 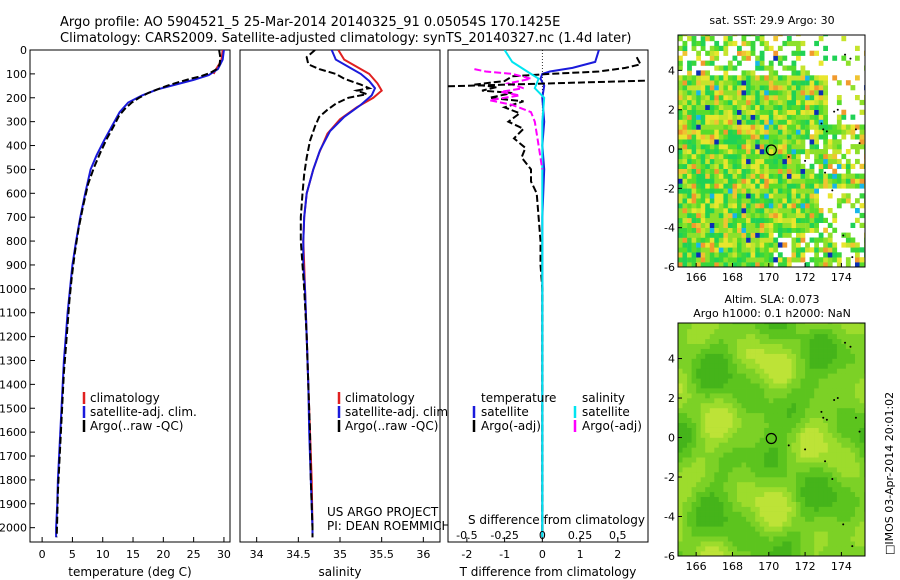 What do you see at coordinates (771, 439) in the screenshot?
I see `sla-map-frame` at bounding box center [771, 439].